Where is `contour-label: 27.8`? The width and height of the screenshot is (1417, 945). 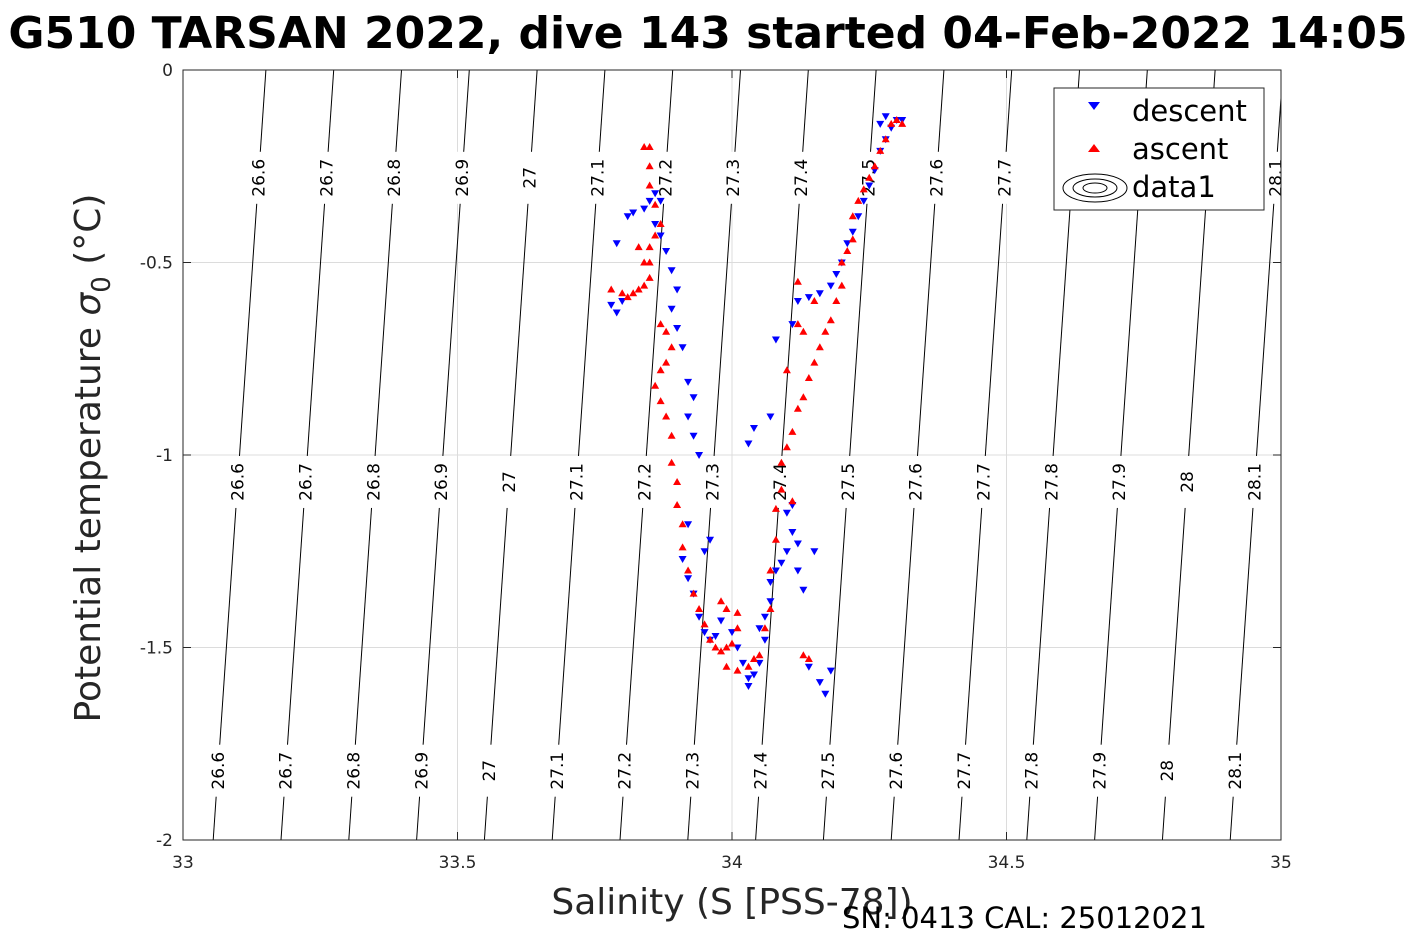 contour-label: 27.8 is located at coordinates (1033, 771).